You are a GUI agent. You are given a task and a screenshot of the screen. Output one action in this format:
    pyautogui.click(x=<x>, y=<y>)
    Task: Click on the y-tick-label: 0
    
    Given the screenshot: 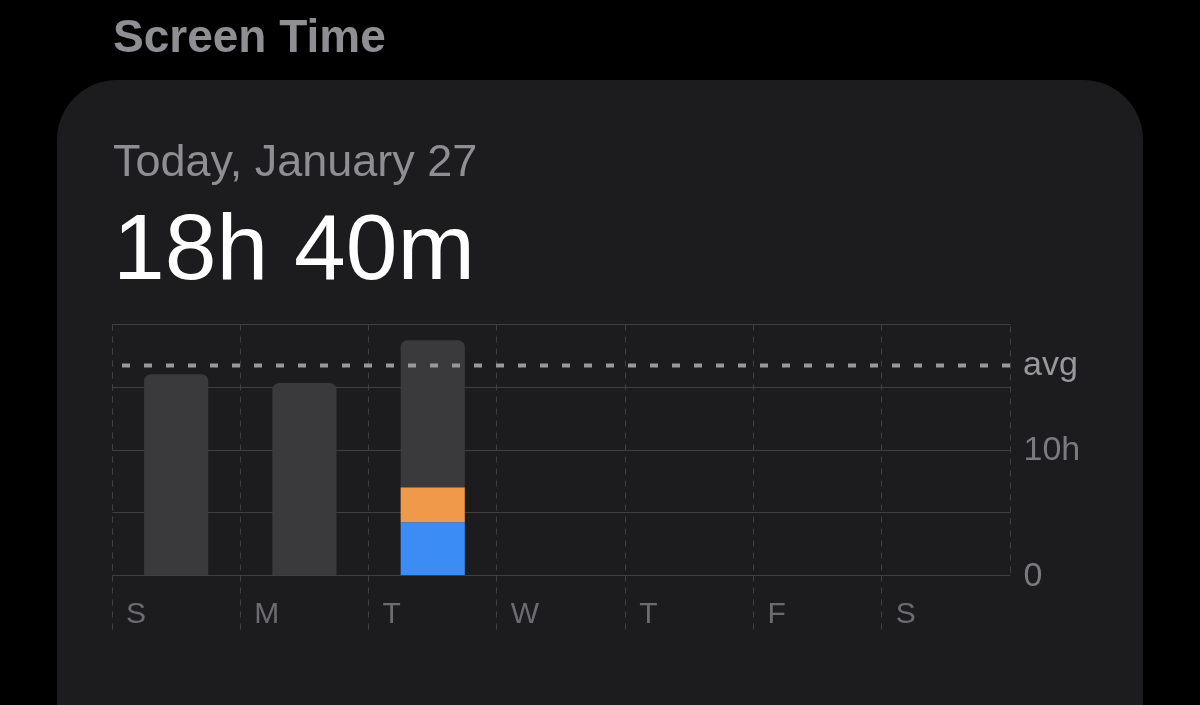 What is the action you would take?
    pyautogui.click(x=1033, y=573)
    